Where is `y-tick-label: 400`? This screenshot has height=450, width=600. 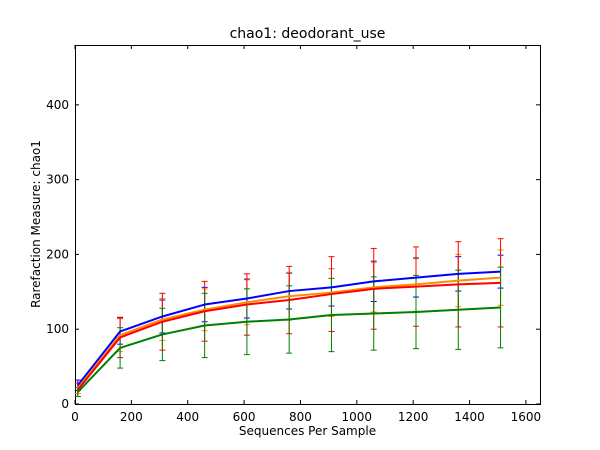
y-tick-label: 400 is located at coordinates (57, 105).